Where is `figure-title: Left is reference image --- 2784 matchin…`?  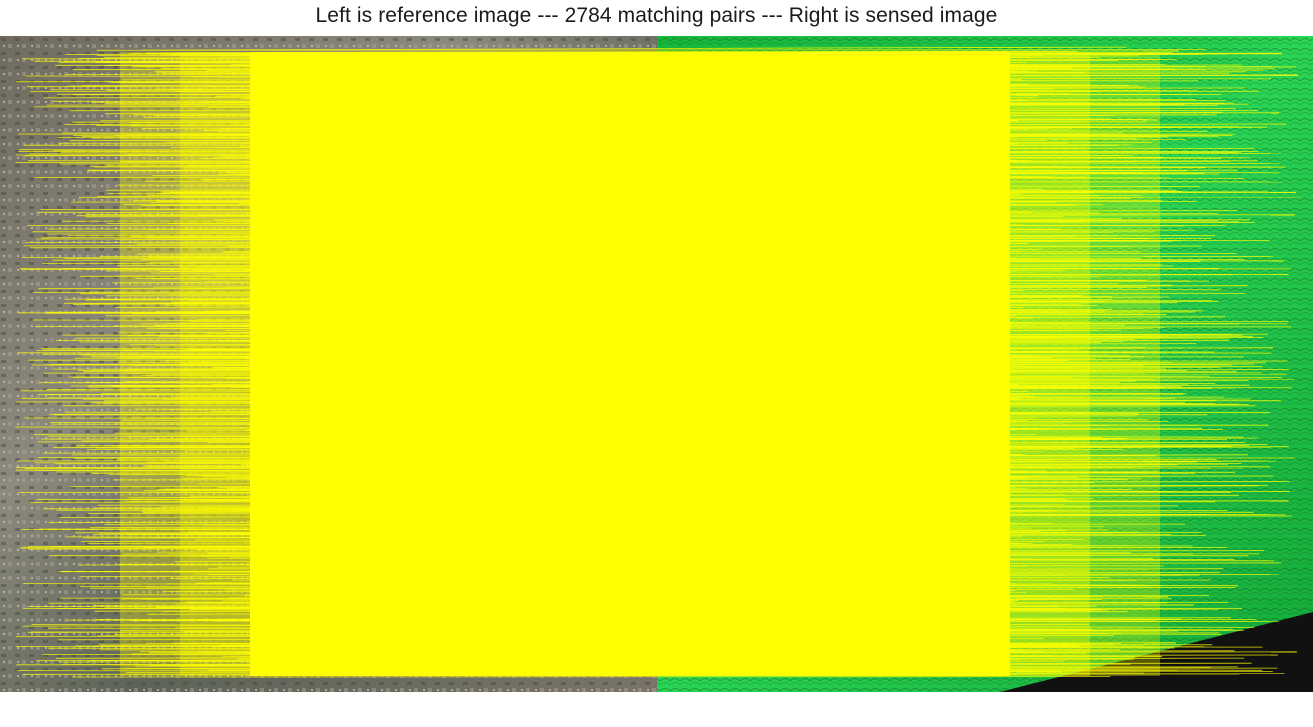
figure-title: Left is reference image --- 2784 matchin… is located at coordinates (656, 15).